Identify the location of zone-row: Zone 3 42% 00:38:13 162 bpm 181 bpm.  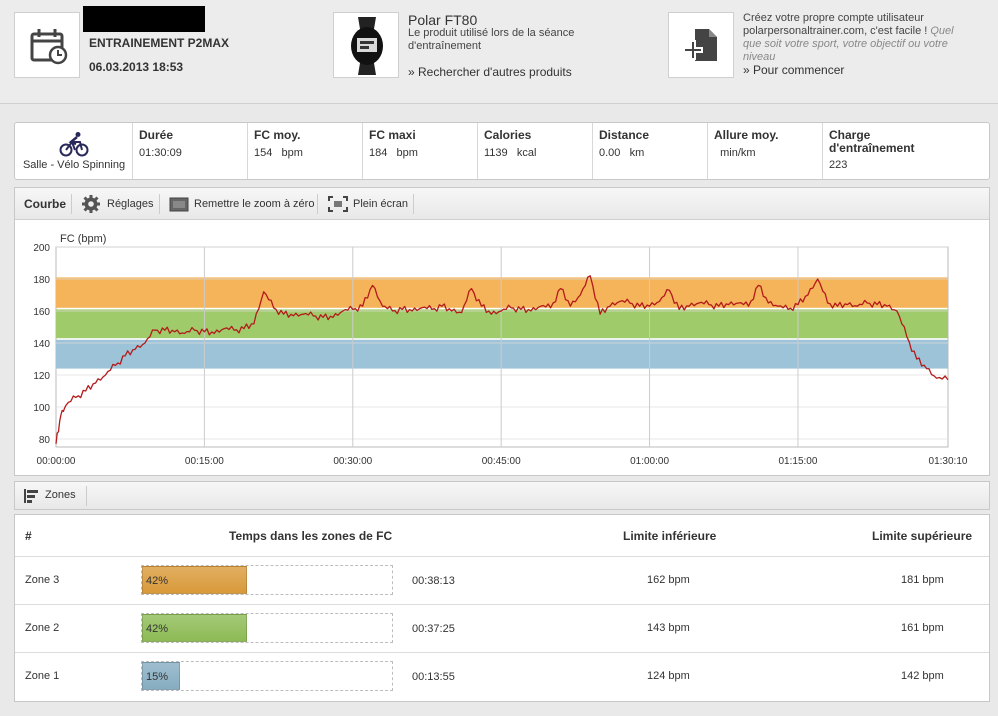
(502, 581).